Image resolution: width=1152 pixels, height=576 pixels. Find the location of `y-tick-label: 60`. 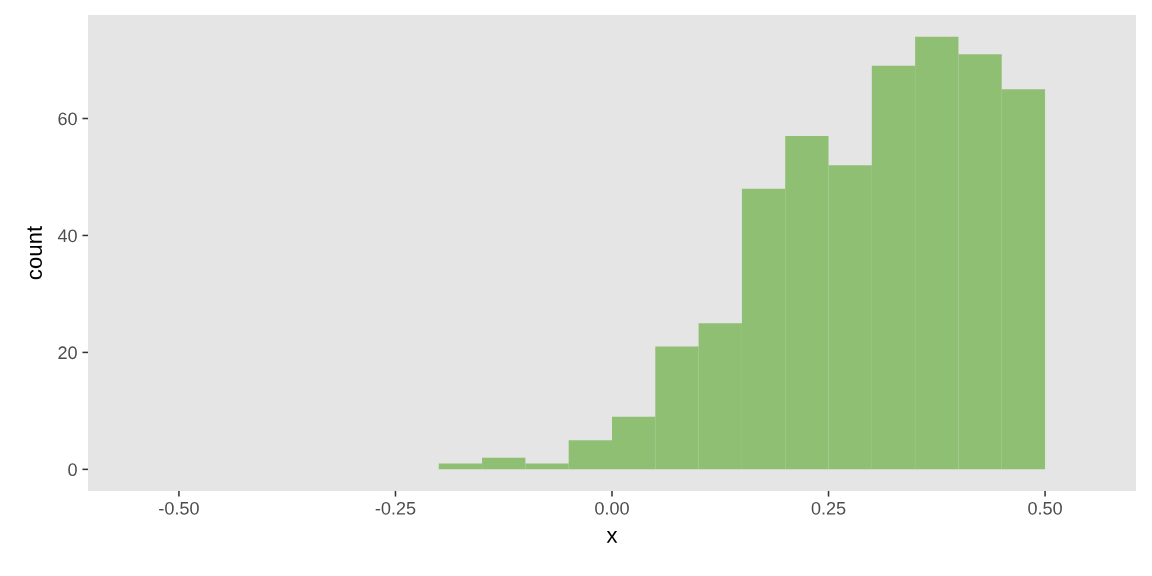

y-tick-label: 60 is located at coordinates (67, 119).